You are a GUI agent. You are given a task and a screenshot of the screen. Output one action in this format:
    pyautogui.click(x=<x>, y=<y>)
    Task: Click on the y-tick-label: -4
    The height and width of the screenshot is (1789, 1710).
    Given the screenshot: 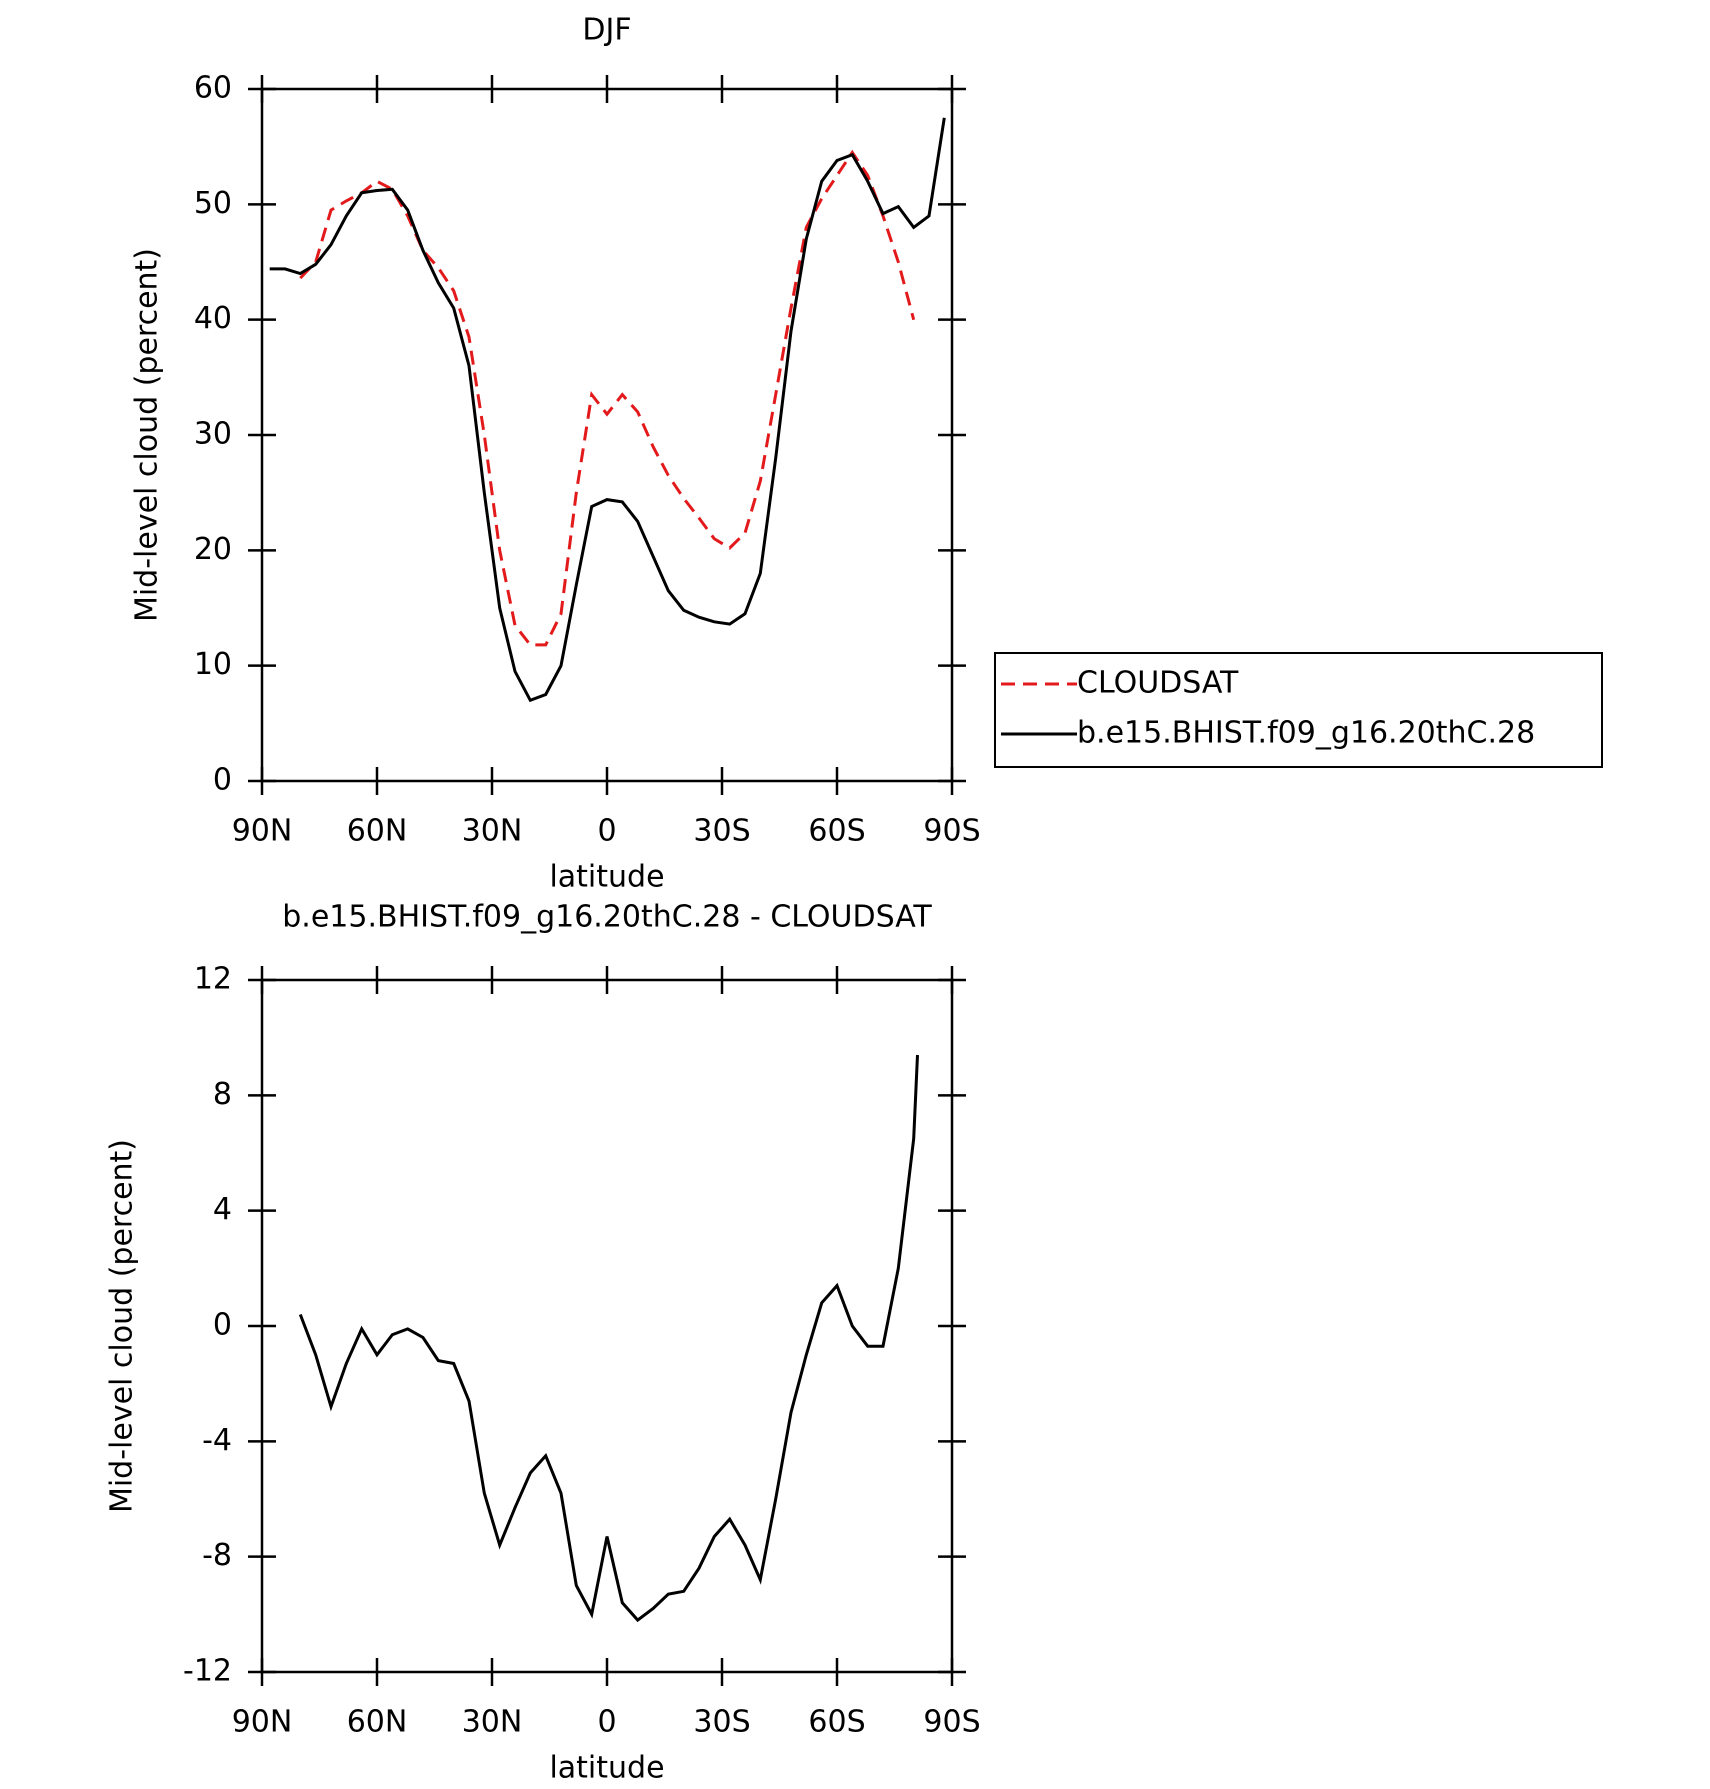 What is the action you would take?
    pyautogui.click(x=217, y=1440)
    